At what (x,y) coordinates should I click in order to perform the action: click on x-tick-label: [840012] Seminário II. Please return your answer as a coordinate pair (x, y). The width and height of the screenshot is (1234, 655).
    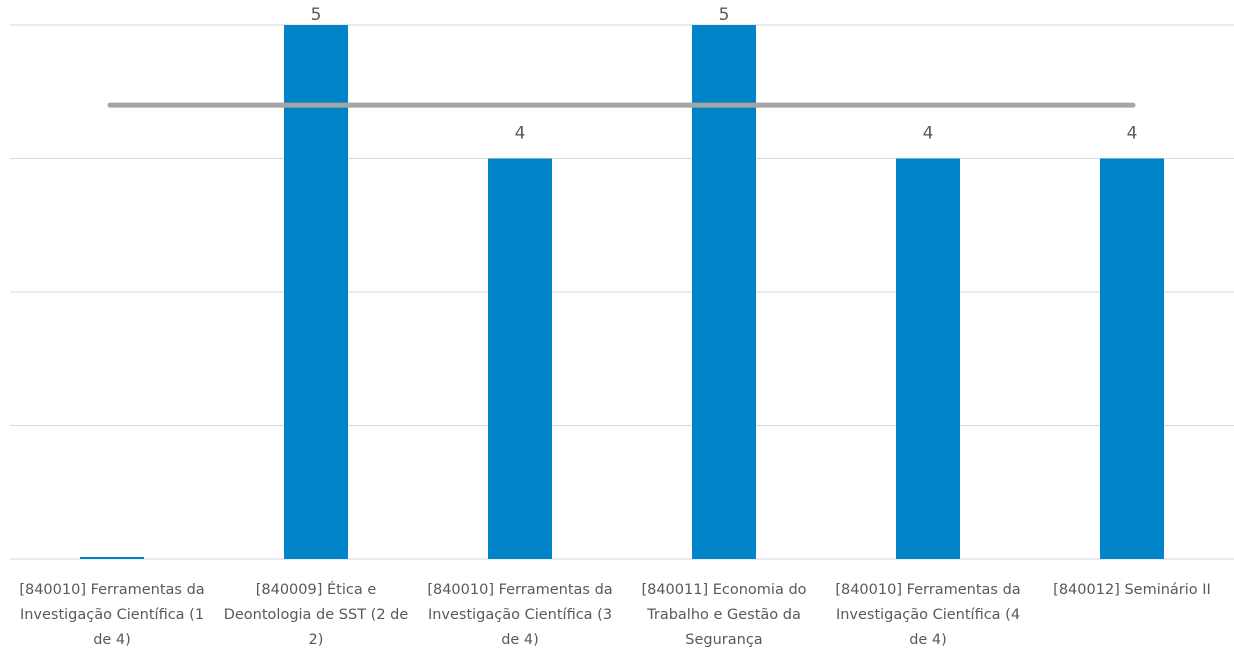
    Looking at the image, I should click on (1132, 590).